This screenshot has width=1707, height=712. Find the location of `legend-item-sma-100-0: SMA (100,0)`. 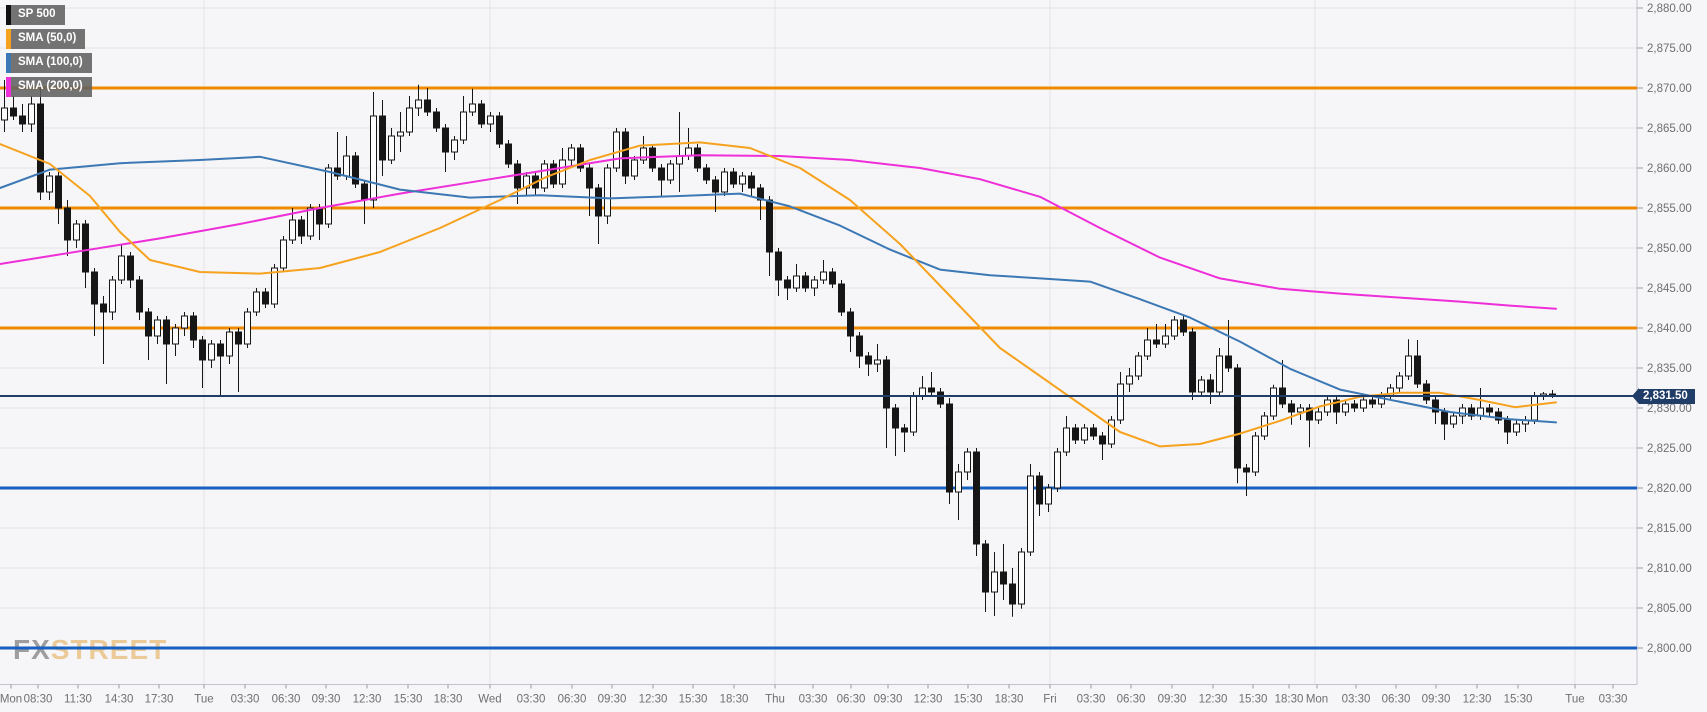

legend-item-sma-100-0: SMA (100,0) is located at coordinates (49, 63).